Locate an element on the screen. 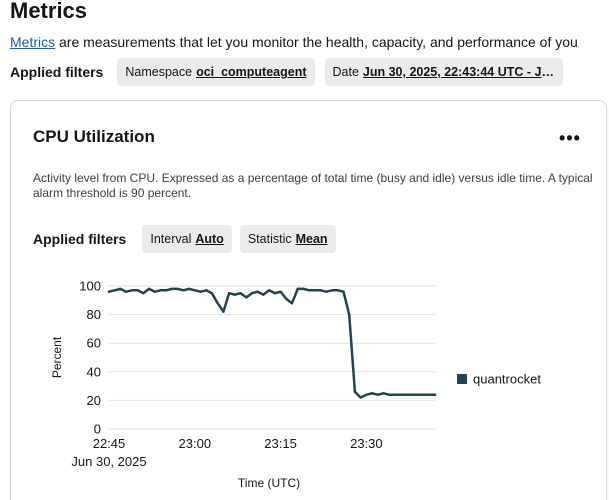  card-applied-filters-label: Applied filters is located at coordinates (80, 239).